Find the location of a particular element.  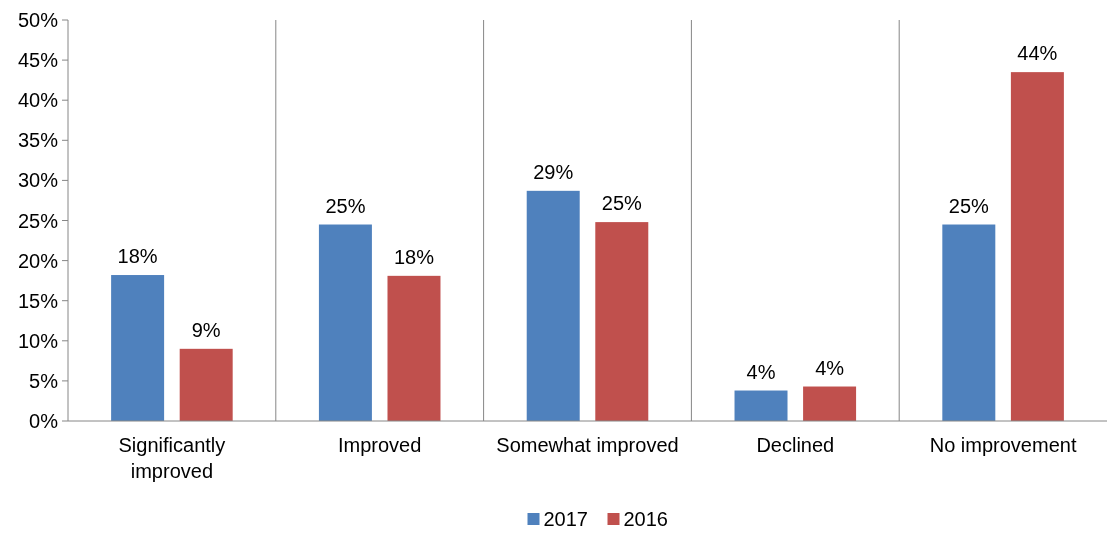

y-tick-label: 45% is located at coordinates (38, 60).